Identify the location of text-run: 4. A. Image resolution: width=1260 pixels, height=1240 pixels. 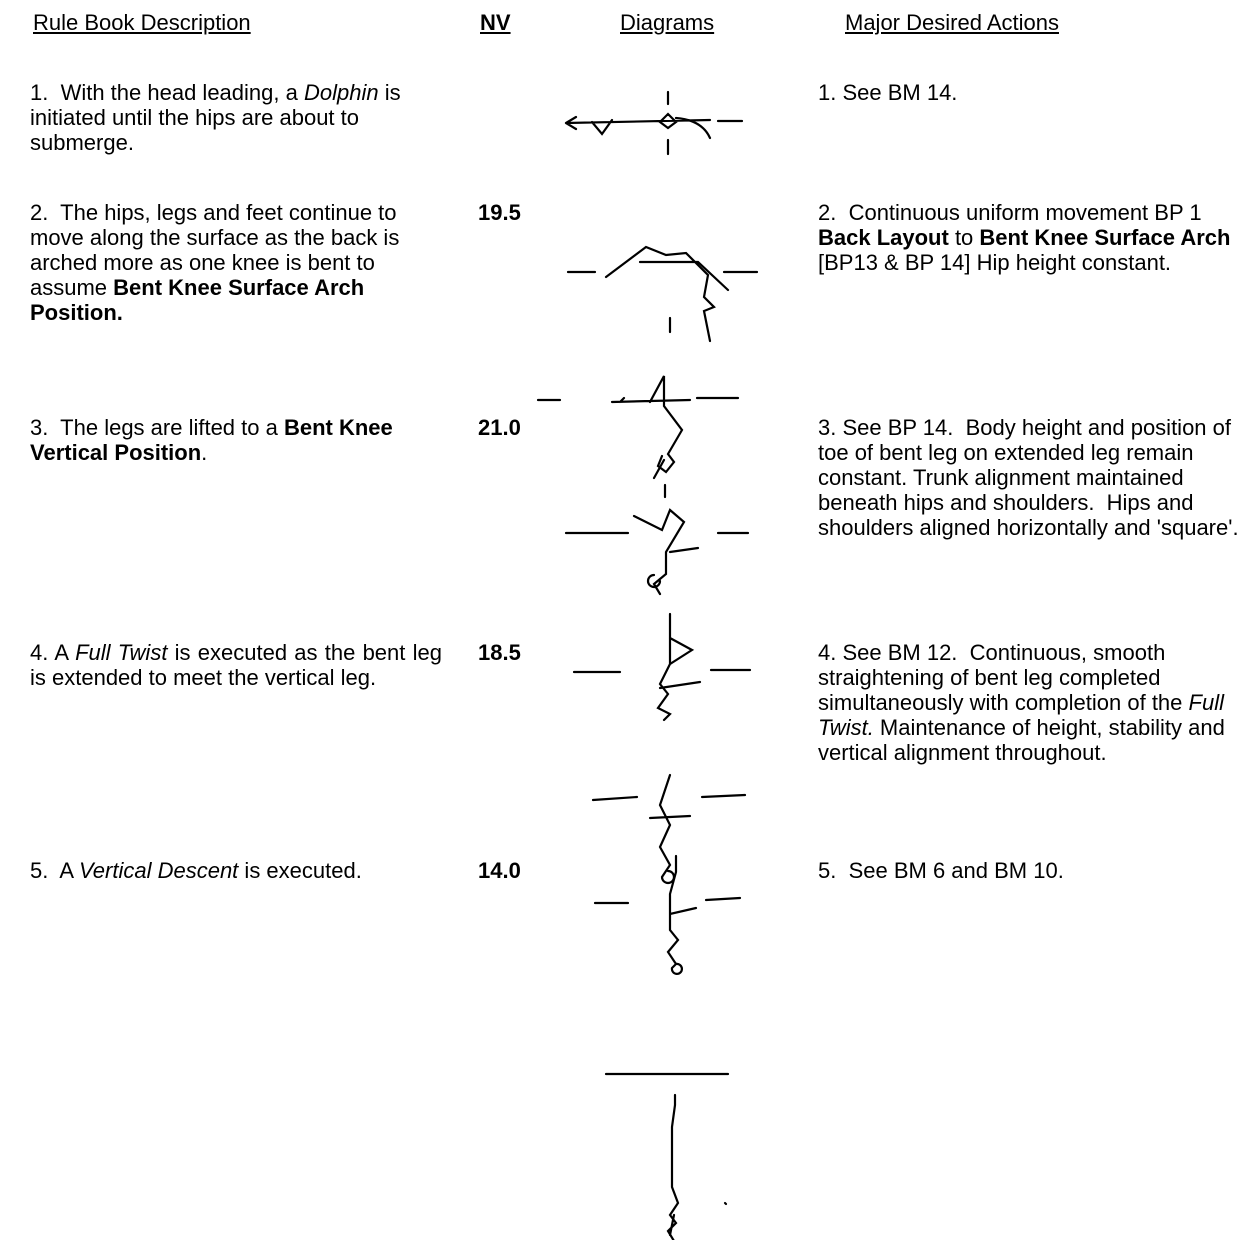
(53, 652).